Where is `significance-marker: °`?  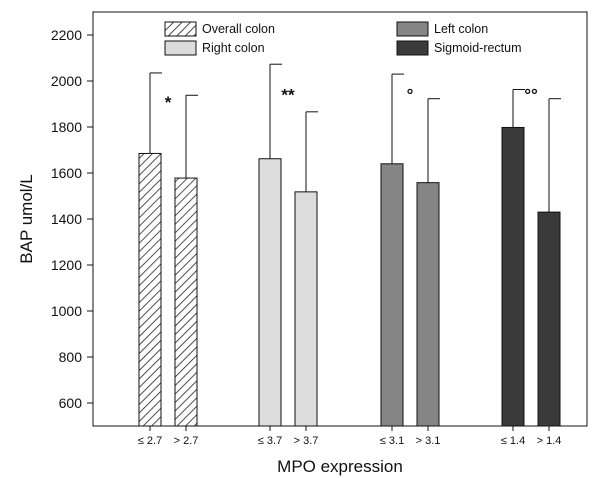
significance-marker: ° is located at coordinates (410, 95).